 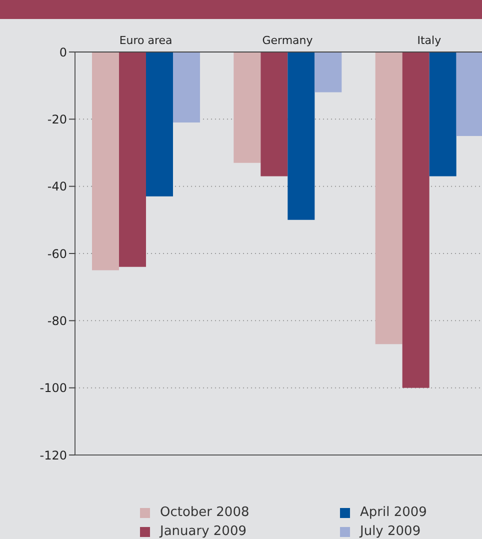 I want to click on y-tick-label: -20, so click(x=57, y=119).